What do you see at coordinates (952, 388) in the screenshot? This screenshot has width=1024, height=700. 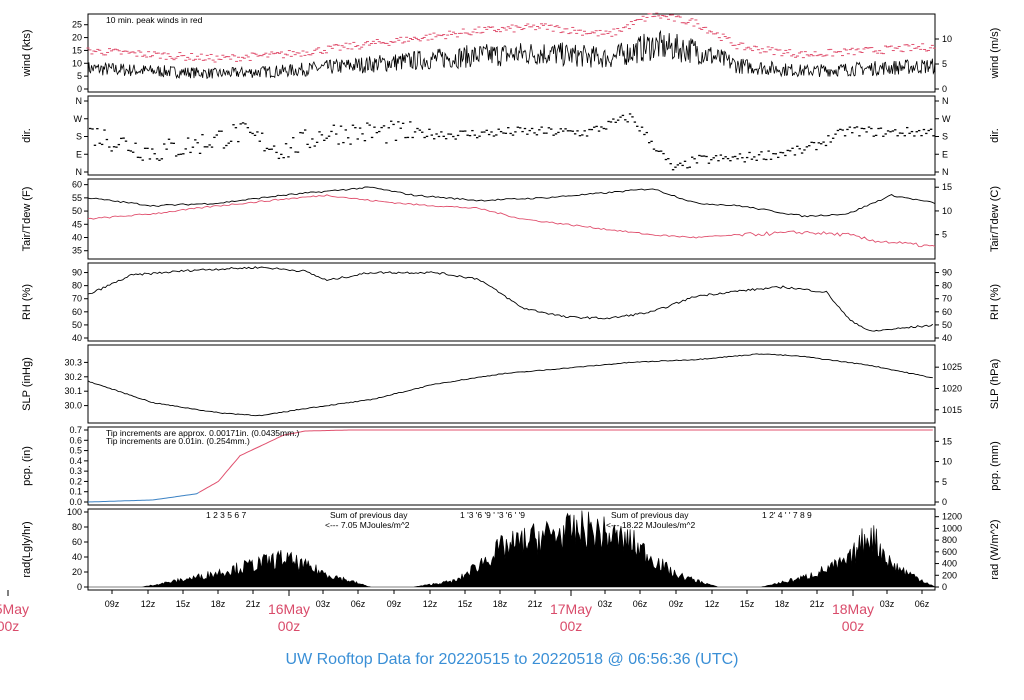 I see `ytick-label: 1020` at bounding box center [952, 388].